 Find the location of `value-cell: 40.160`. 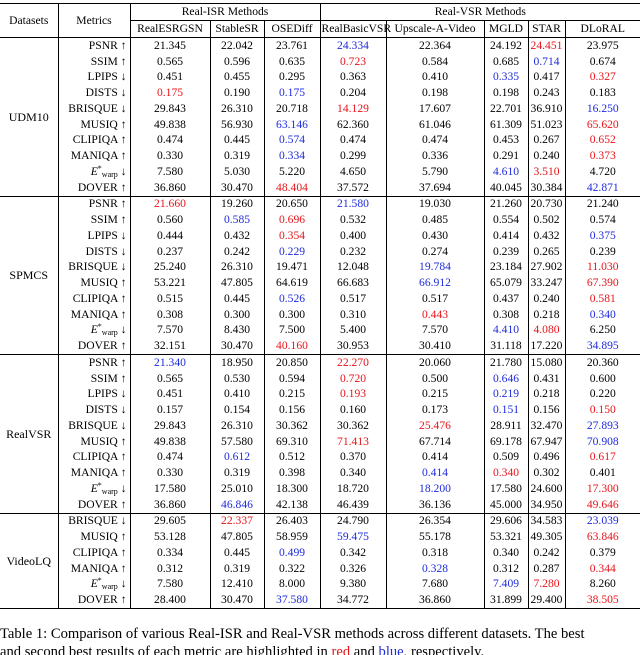

value-cell: 40.160 is located at coordinates (292, 347).